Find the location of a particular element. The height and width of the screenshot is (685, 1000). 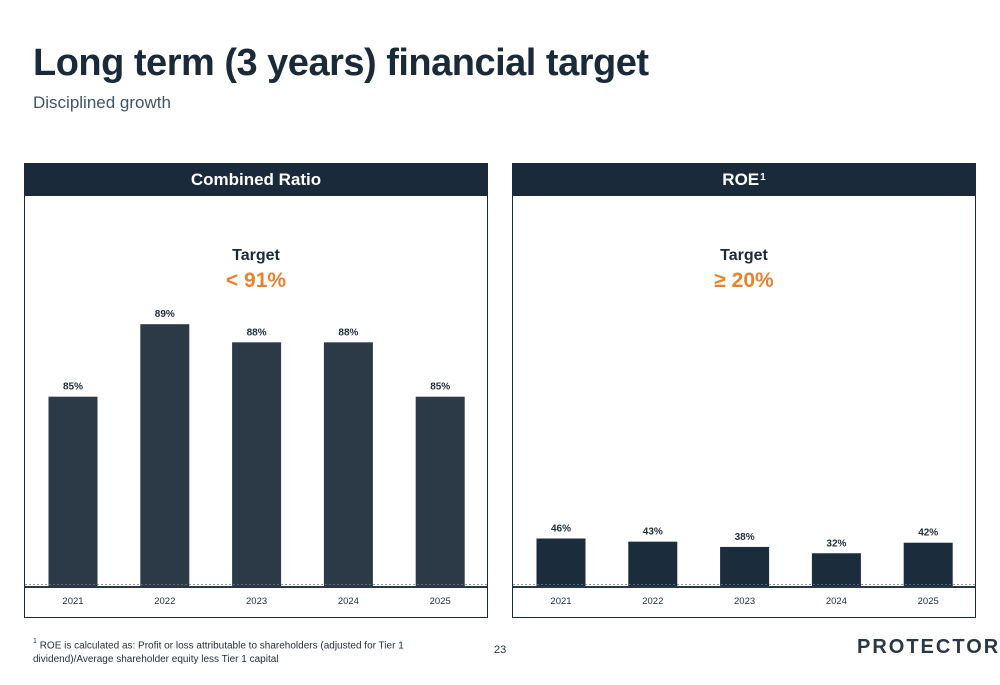

combined-ratio-value-label-2024: 88% is located at coordinates (348, 332).